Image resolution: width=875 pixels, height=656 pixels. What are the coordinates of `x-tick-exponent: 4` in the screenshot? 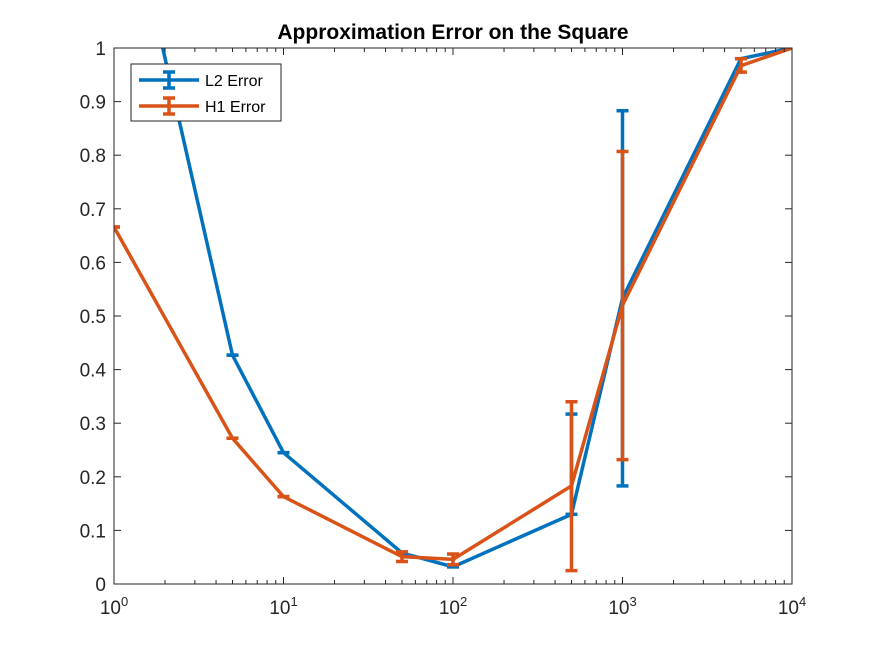 It's located at (802, 601).